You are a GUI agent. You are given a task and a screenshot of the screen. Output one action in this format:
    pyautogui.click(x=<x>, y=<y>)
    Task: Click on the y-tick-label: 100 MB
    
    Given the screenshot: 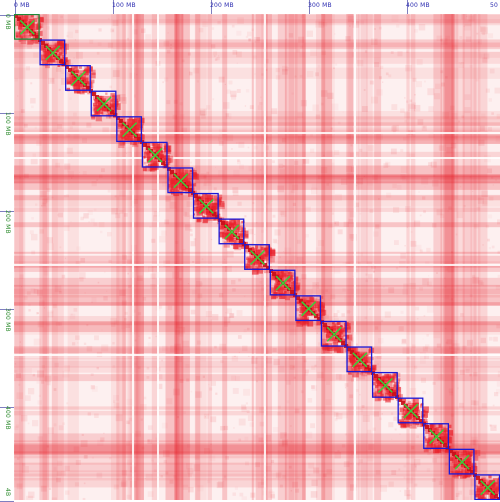 What is the action you would take?
    pyautogui.click(x=7, y=124)
    